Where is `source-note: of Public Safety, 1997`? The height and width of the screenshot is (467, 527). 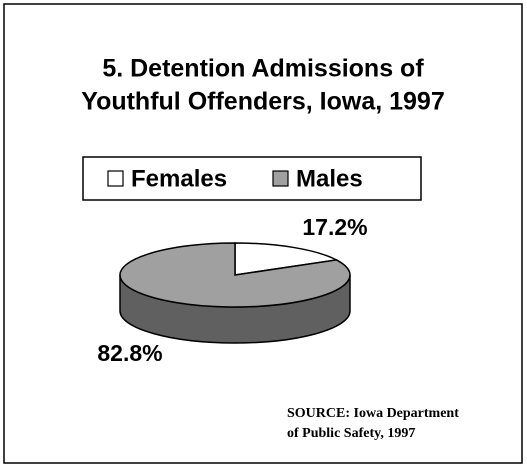 source-note: of Public Safety, 1997 is located at coordinates (351, 433).